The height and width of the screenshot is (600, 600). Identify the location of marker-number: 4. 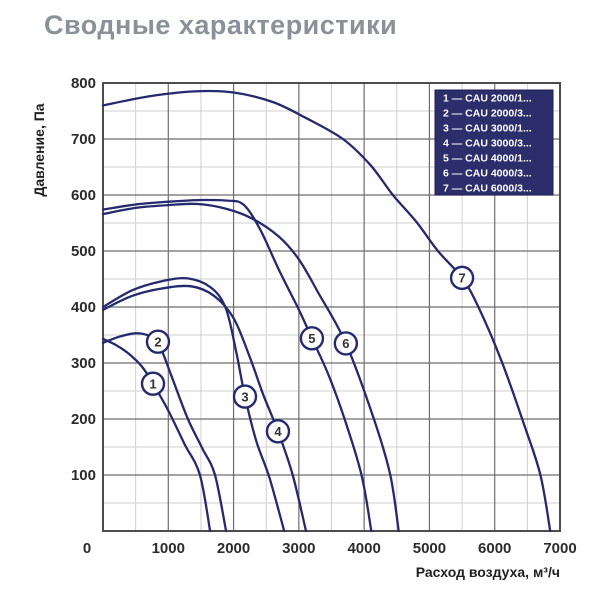
(278, 431).